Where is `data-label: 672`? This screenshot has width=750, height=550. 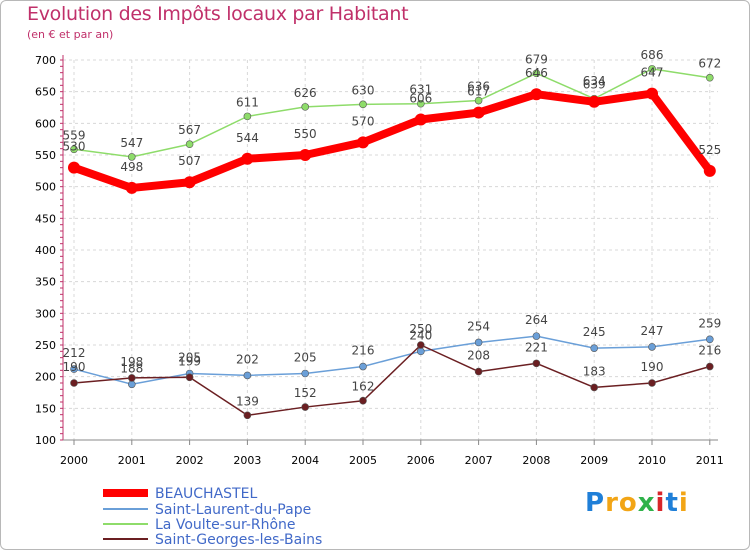
data-label: 672 is located at coordinates (709, 64).